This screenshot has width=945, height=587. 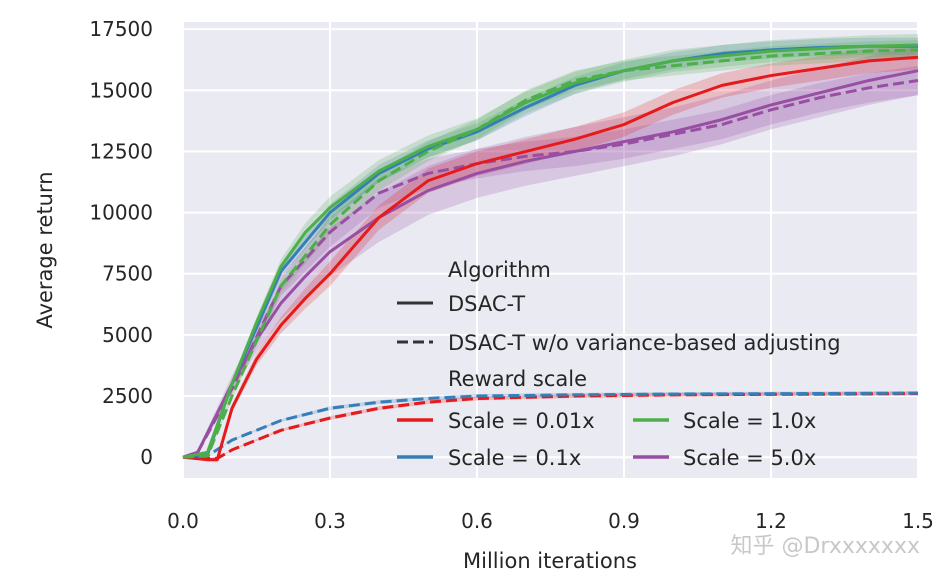 What do you see at coordinates (127, 335) in the screenshot?
I see `y-tick-label: 5000` at bounding box center [127, 335].